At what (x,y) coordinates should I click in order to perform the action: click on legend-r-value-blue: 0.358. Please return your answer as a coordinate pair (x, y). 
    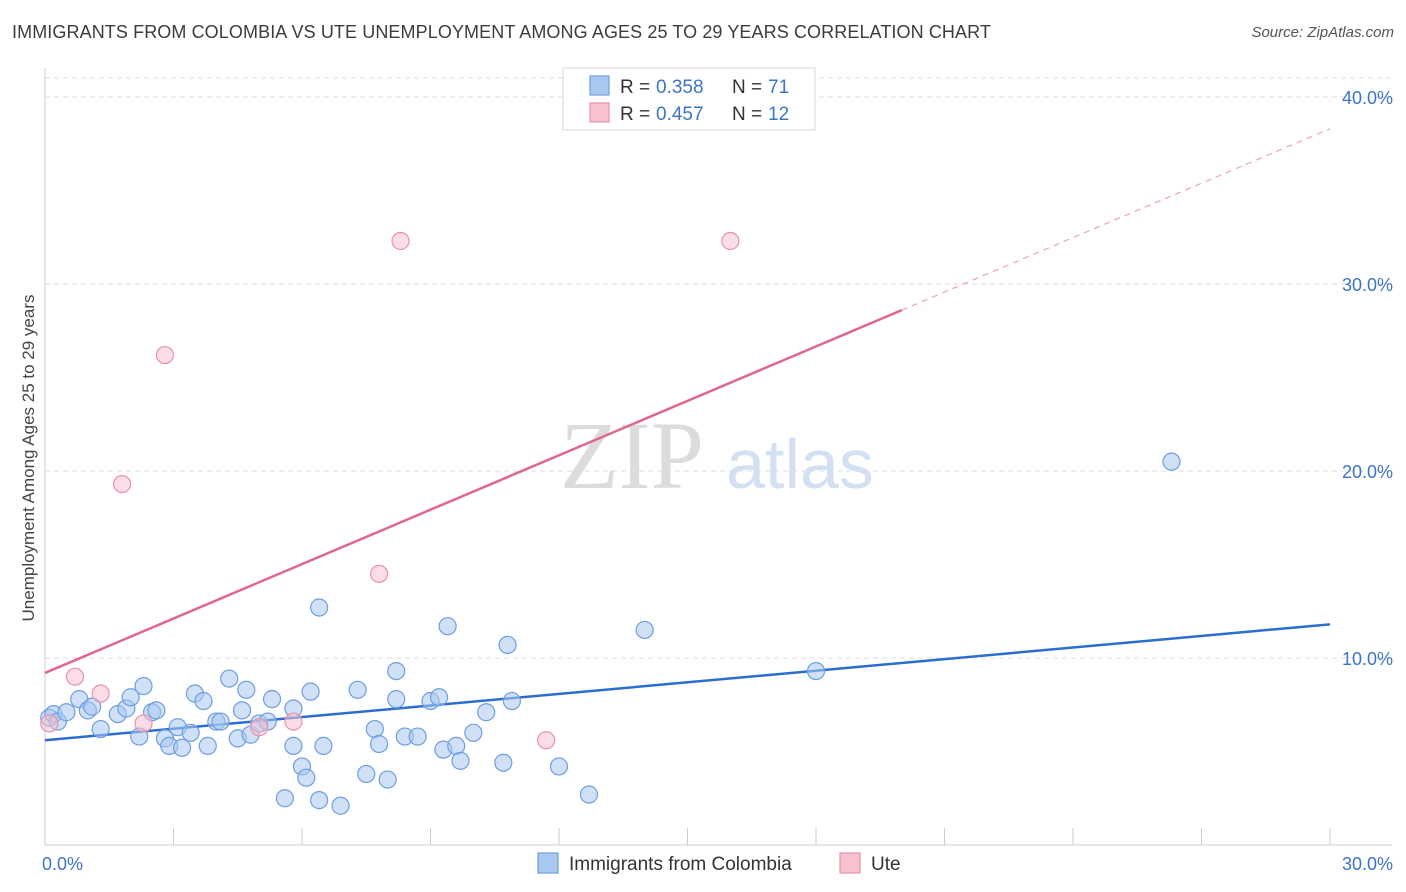
    Looking at the image, I should click on (680, 87).